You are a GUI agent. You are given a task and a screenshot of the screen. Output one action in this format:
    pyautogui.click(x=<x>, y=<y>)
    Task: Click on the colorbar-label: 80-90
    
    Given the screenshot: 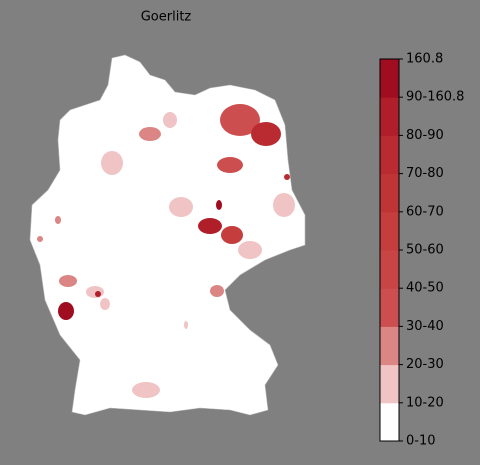 What is the action you would take?
    pyautogui.click(x=425, y=135)
    